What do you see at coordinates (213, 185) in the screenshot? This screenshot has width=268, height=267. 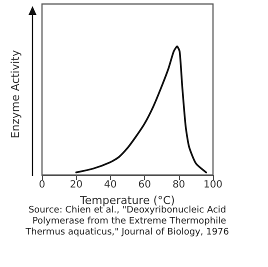 I see `x-tick-label: 100` at bounding box center [213, 185].